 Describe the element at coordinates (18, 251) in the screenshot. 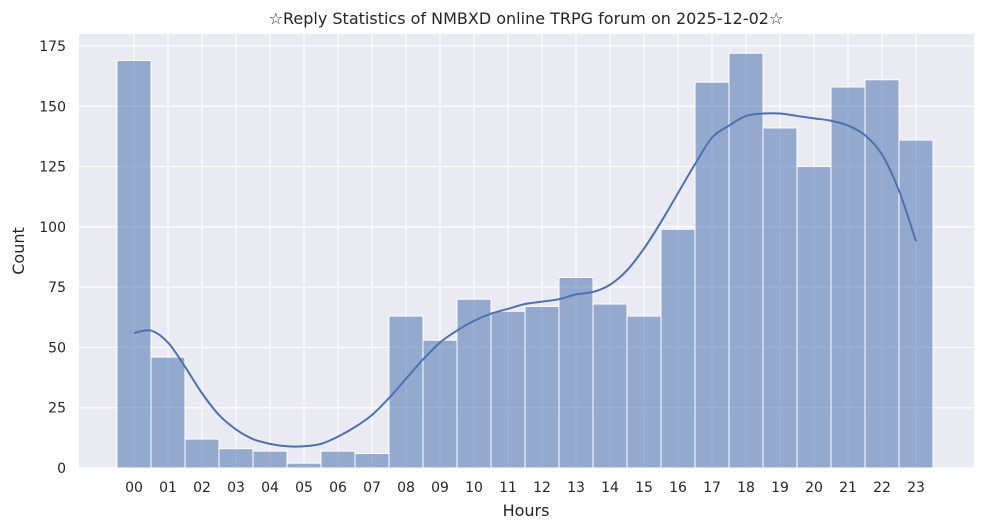

I see `y-axis-label: Count` at that location.